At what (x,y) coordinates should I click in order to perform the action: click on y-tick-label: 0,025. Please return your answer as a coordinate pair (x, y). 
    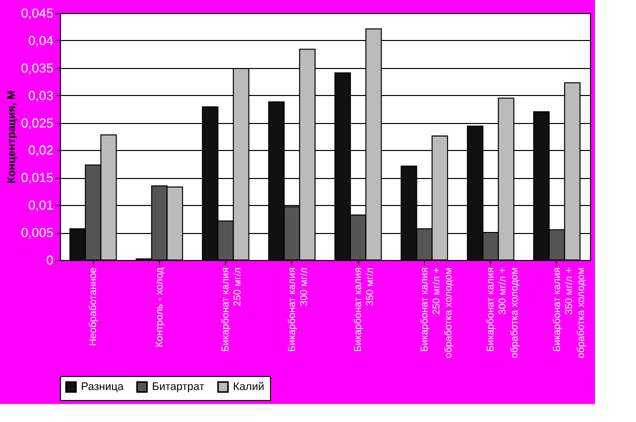
    Looking at the image, I should click on (37, 122).